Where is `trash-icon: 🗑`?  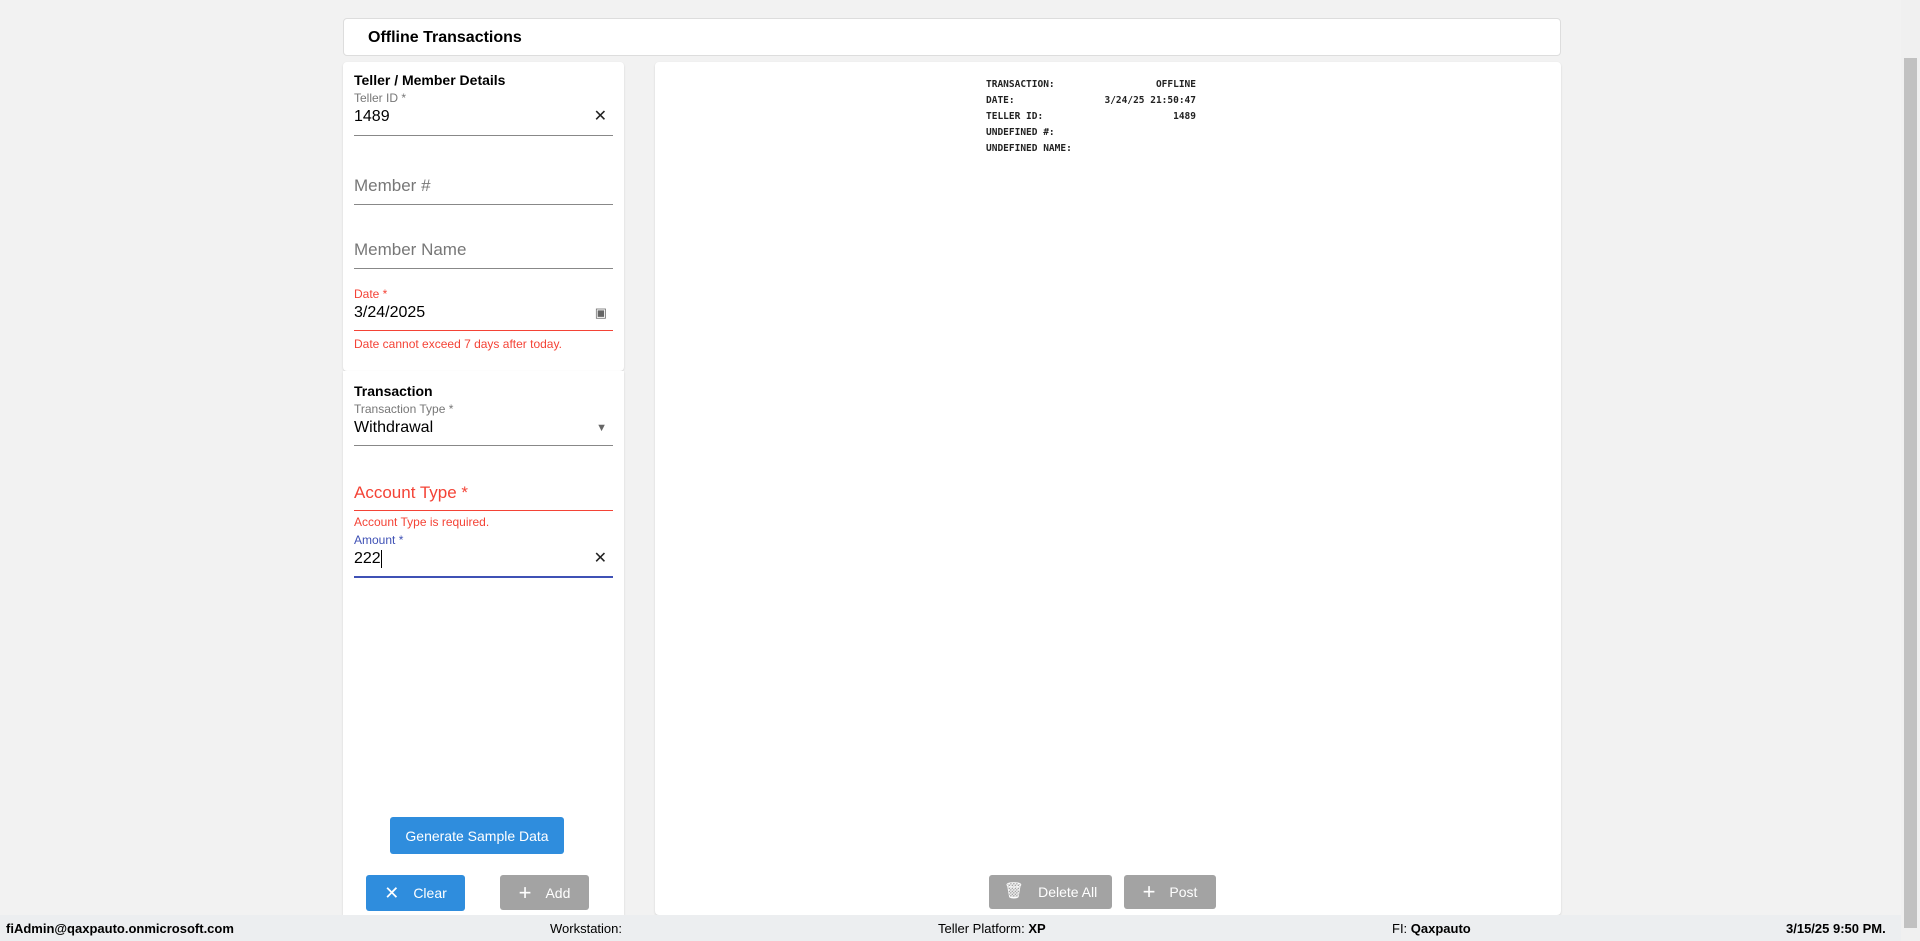
trash-icon: 🗑 is located at coordinates (1014, 891).